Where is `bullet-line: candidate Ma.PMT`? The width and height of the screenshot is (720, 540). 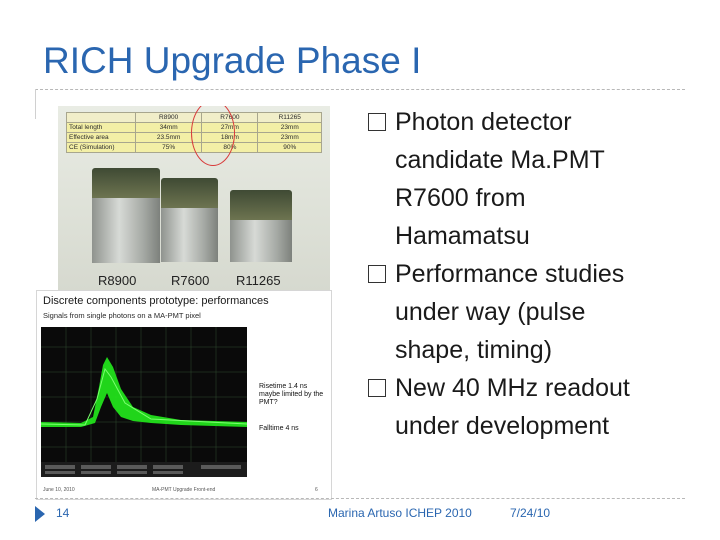 bullet-line: candidate Ma.PMT is located at coordinates (500, 160).